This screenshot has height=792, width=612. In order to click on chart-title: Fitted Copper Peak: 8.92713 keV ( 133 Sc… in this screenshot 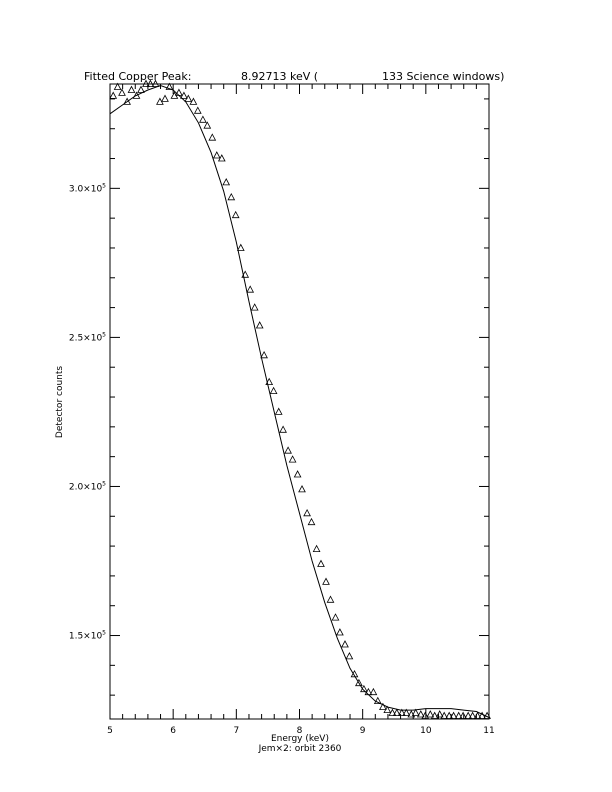, I will do `click(294, 76)`.